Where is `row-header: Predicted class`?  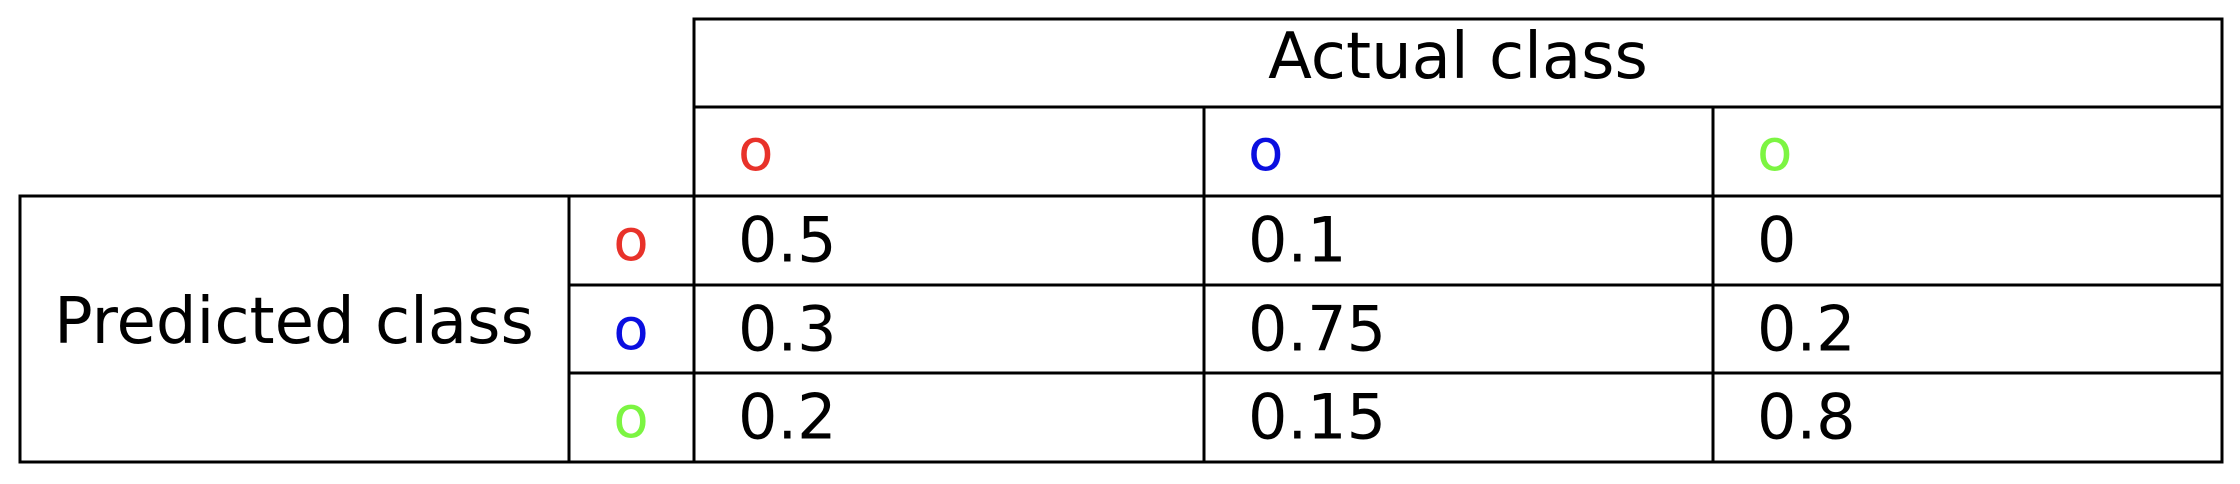 row-header: Predicted class is located at coordinates (294, 322).